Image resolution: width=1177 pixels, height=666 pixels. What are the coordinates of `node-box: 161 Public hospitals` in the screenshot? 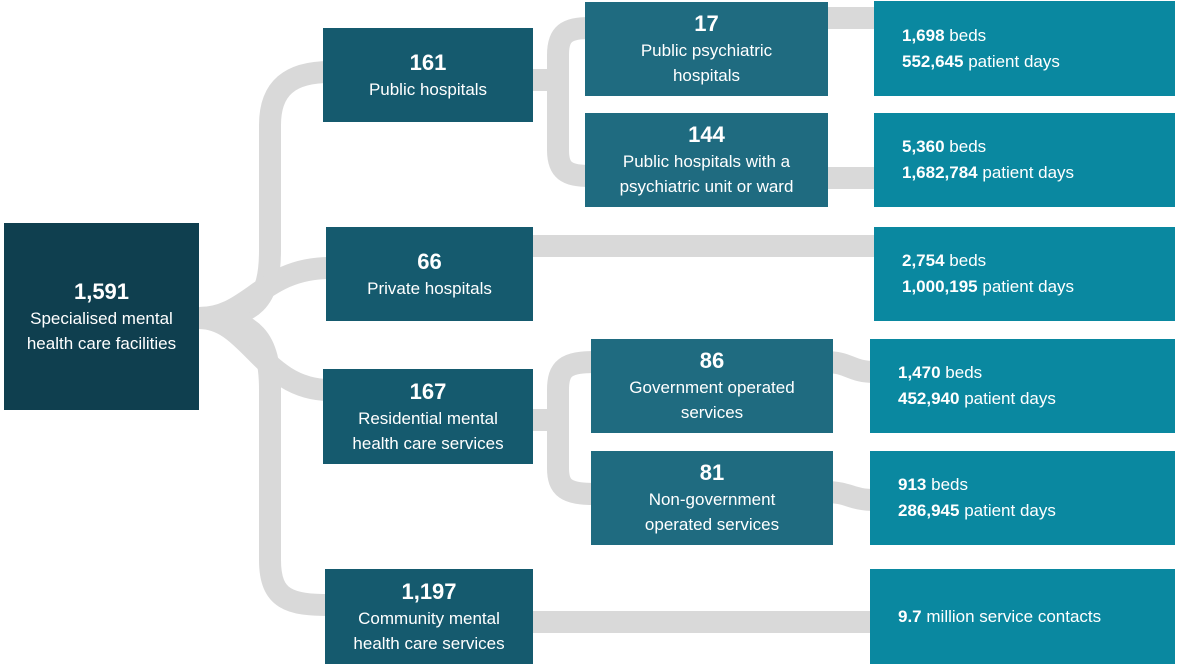 It's located at (428, 75).